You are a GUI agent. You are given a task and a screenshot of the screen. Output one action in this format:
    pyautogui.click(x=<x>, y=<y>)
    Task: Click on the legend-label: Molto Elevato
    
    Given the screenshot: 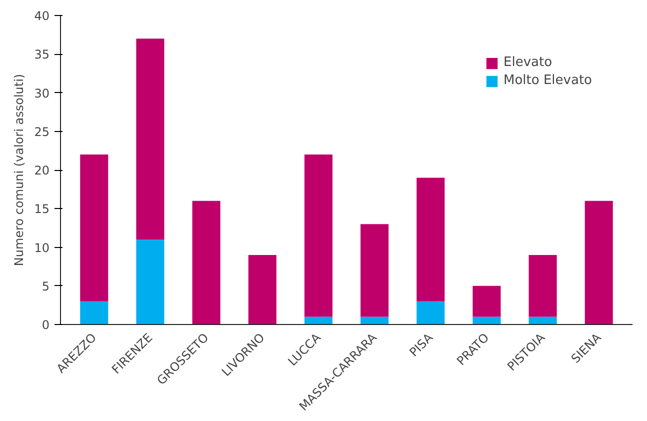 What is the action you would take?
    pyautogui.click(x=548, y=80)
    